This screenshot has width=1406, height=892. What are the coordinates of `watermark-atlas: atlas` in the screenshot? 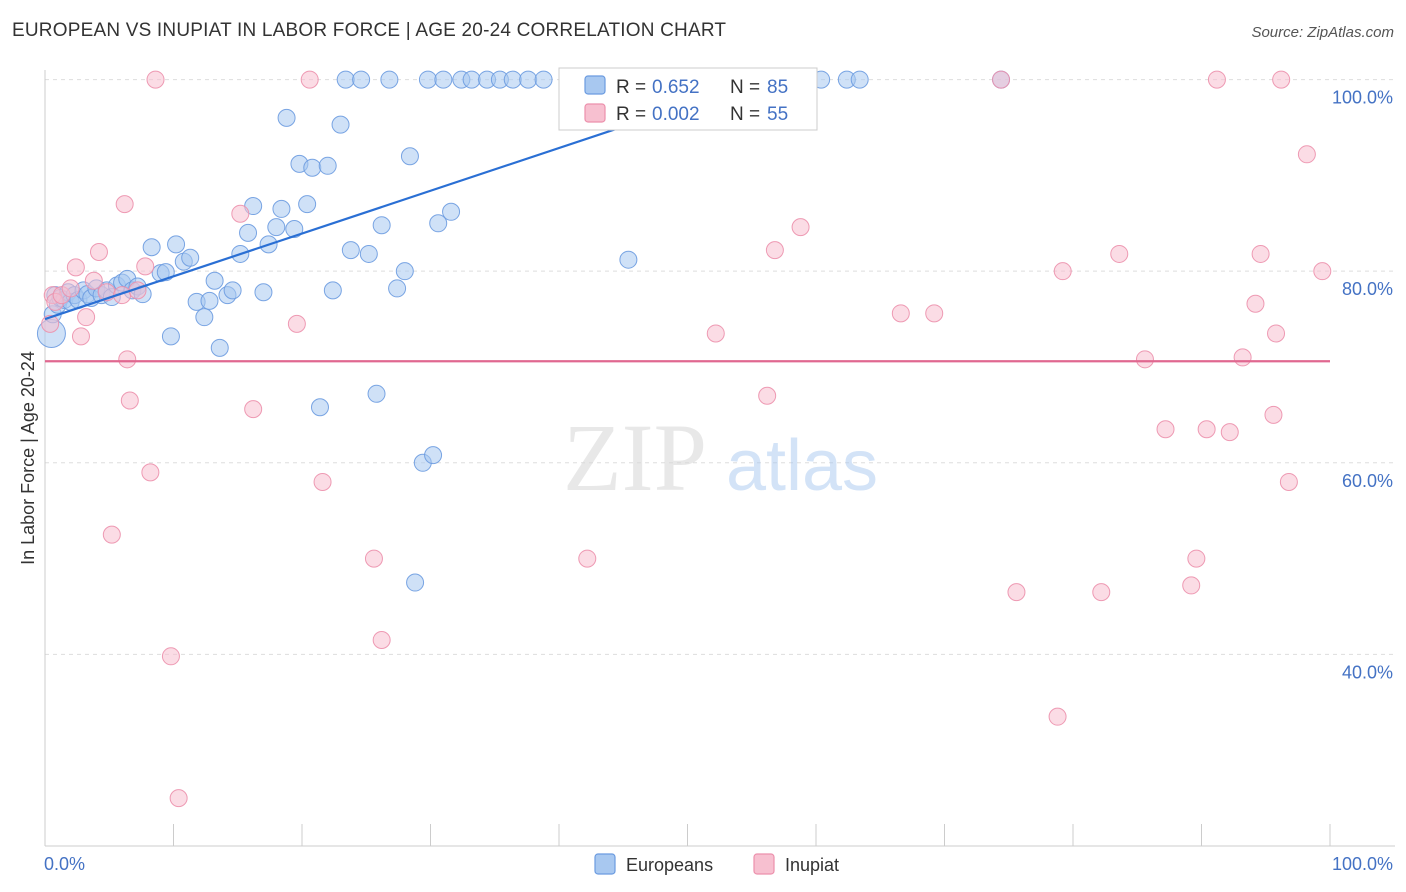 It's located at (802, 466).